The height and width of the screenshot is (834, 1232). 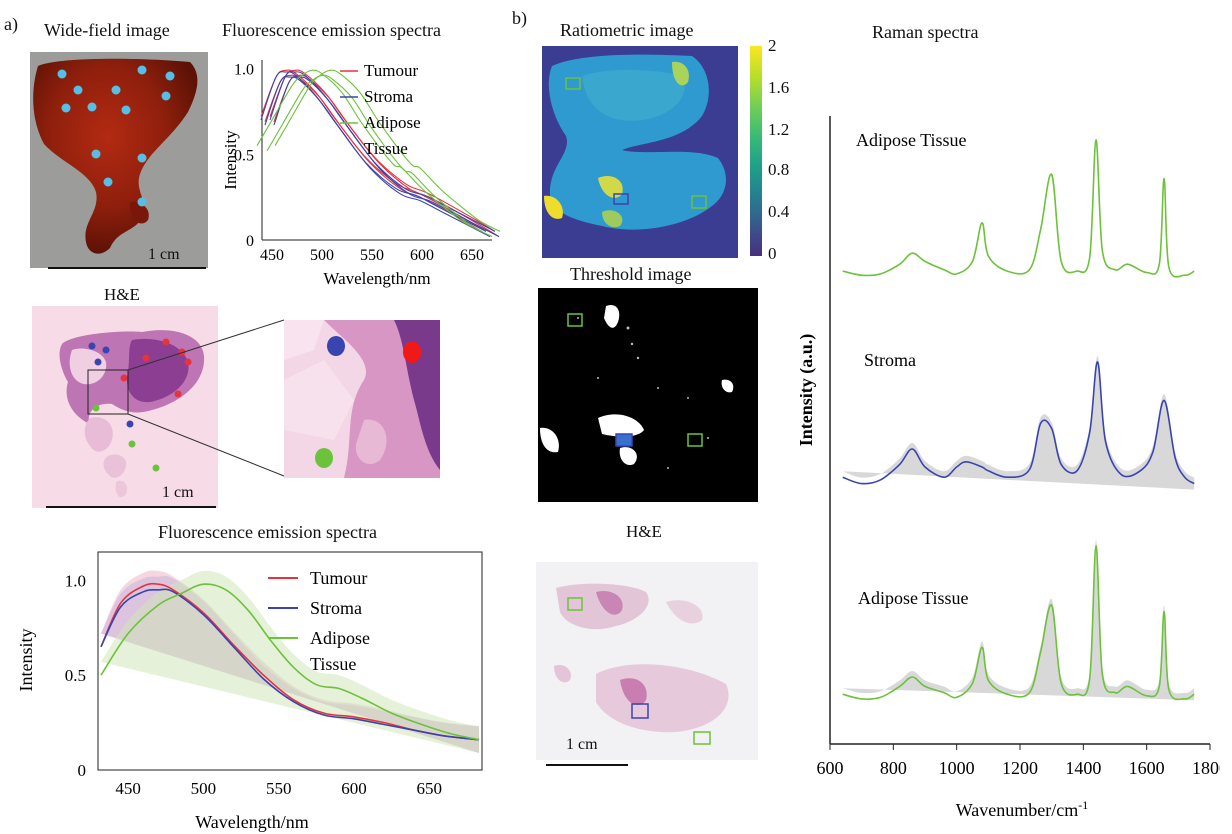 I want to click on he-a-dots, so click(x=140, y=405).